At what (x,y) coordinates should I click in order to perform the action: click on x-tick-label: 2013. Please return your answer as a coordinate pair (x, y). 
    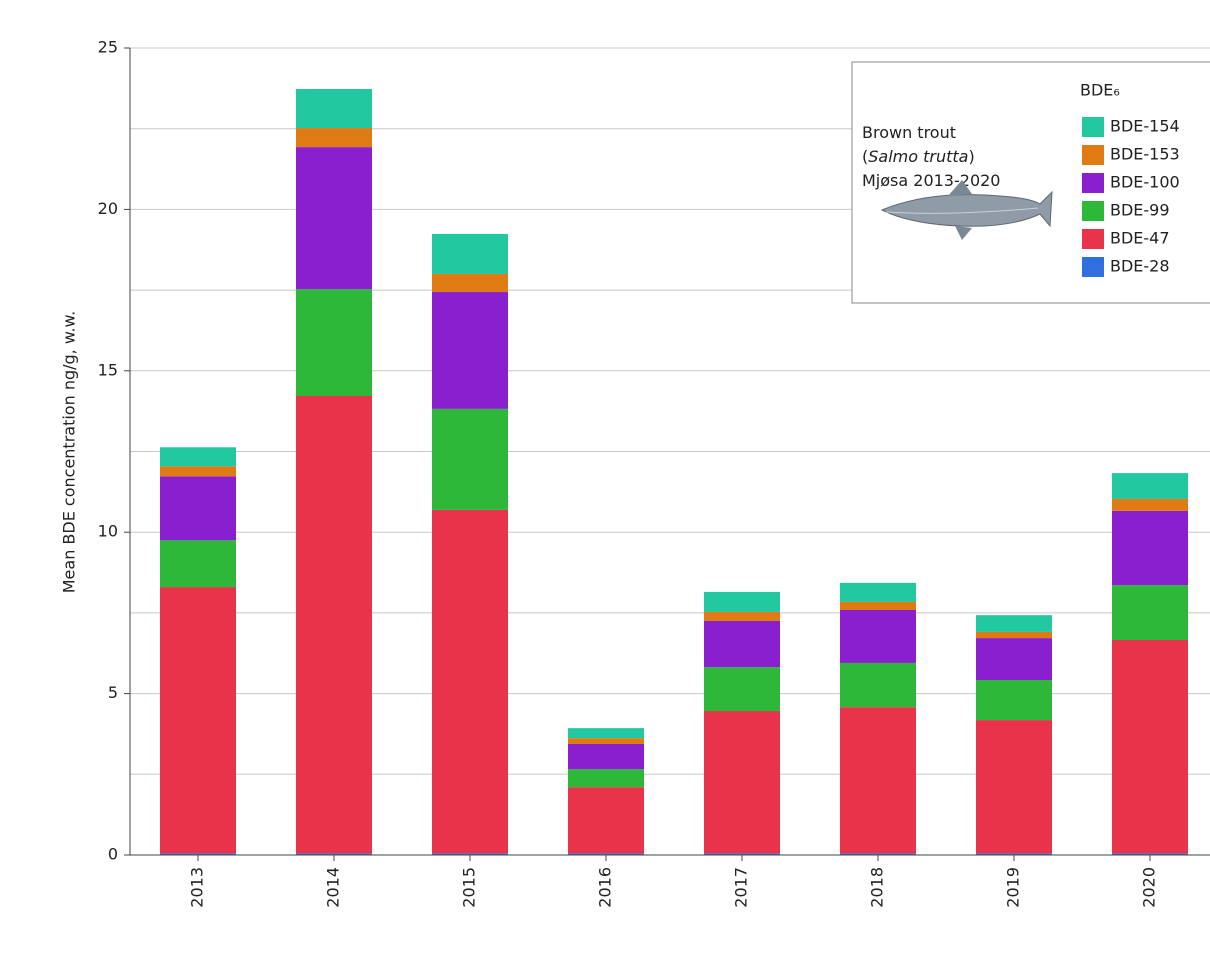
    Looking at the image, I should click on (197, 887).